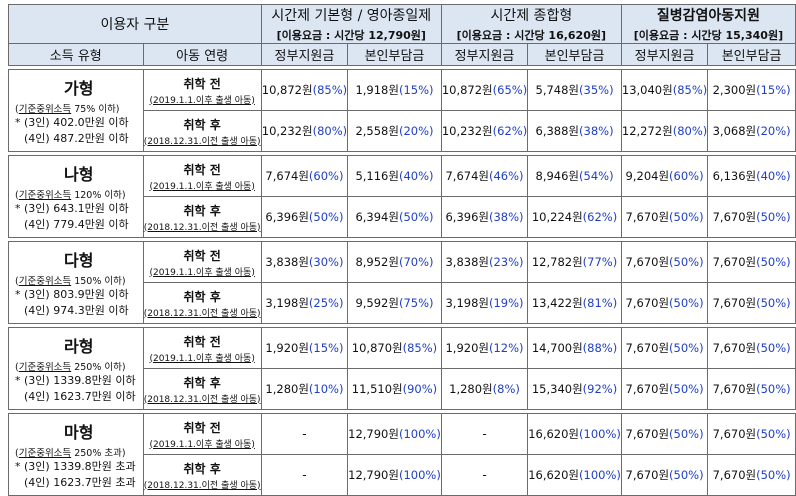 This screenshot has height=496, width=796. I want to click on basic-gov-cell: 1,920원(15%), so click(304, 348).